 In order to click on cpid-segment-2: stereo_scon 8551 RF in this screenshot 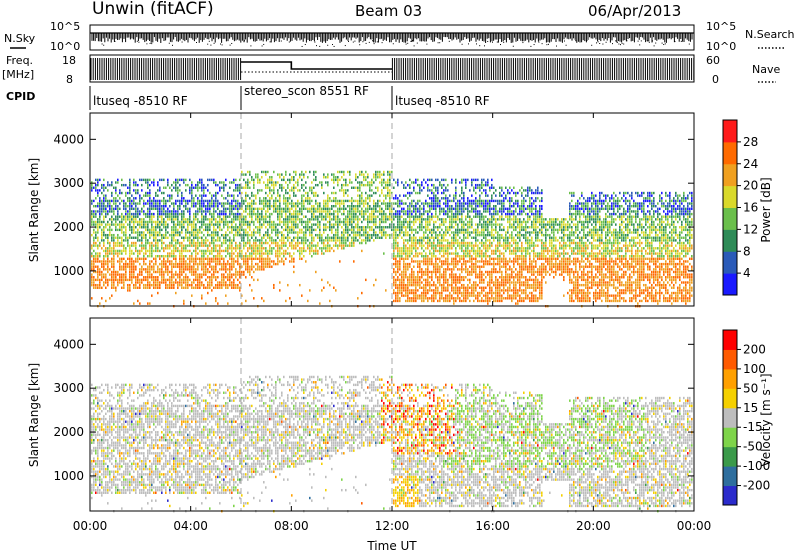, I will do `click(306, 91)`.